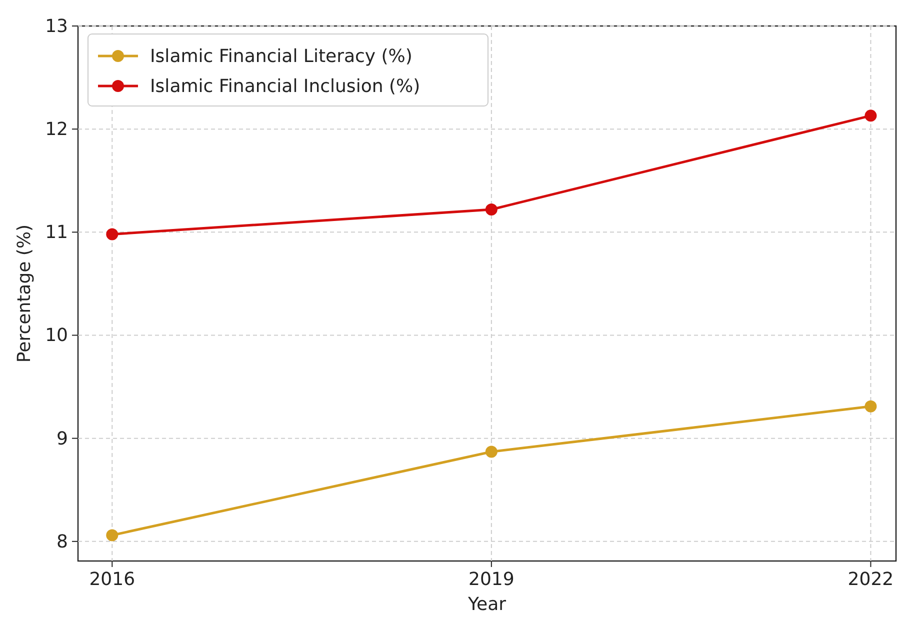 The width and height of the screenshot is (917, 625). Describe the element at coordinates (62, 541) in the screenshot. I see `y-tick-label: 8` at that location.